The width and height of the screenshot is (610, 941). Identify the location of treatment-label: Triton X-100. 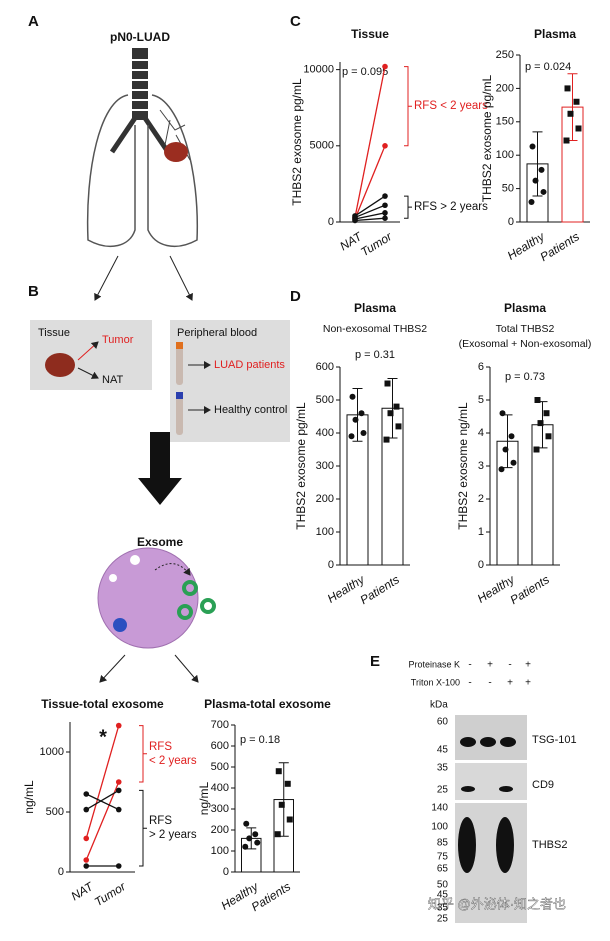
(435, 682).